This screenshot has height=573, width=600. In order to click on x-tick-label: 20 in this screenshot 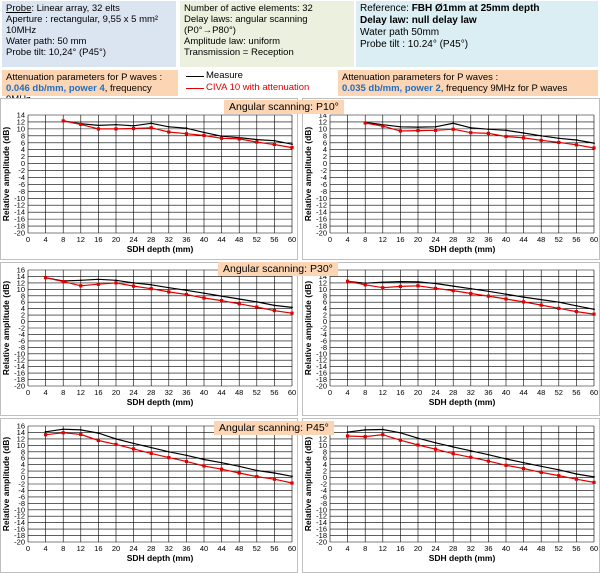, I will do `click(116, 548)`.